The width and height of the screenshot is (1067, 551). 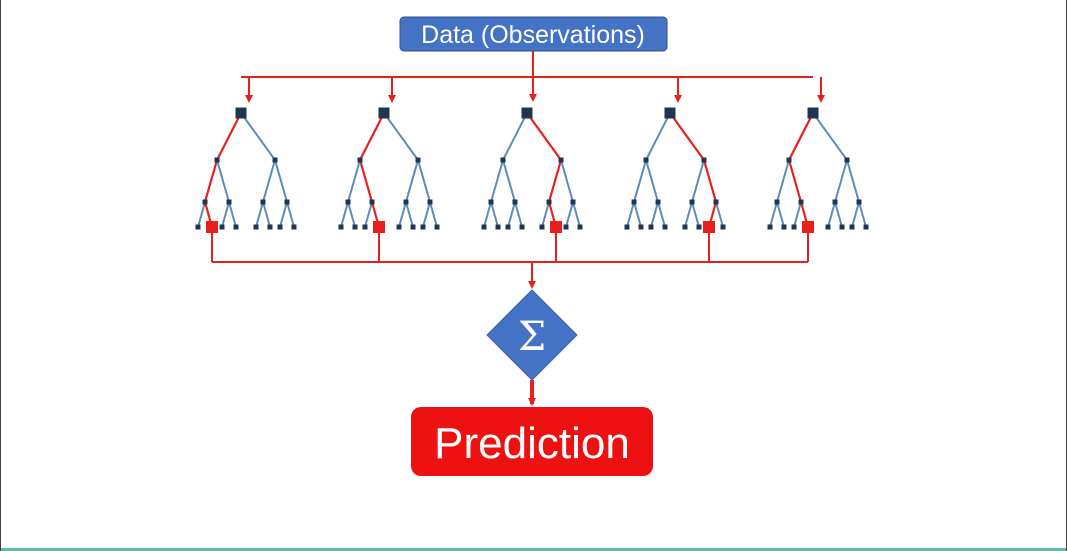 I want to click on prediction-box: Prediction, so click(x=532, y=441).